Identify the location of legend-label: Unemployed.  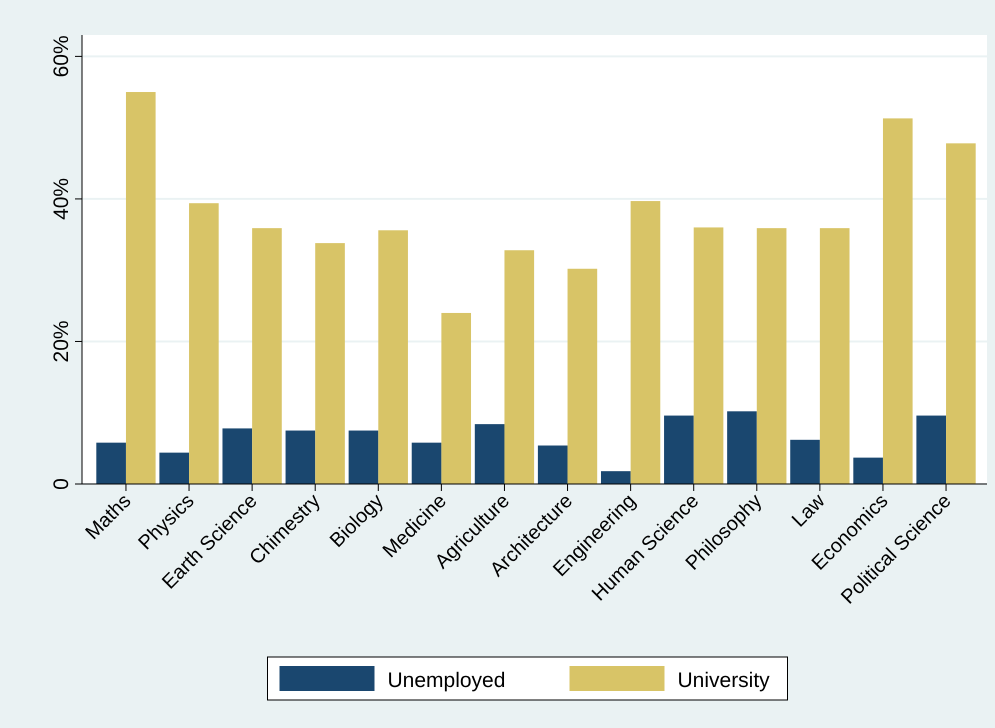
(447, 680).